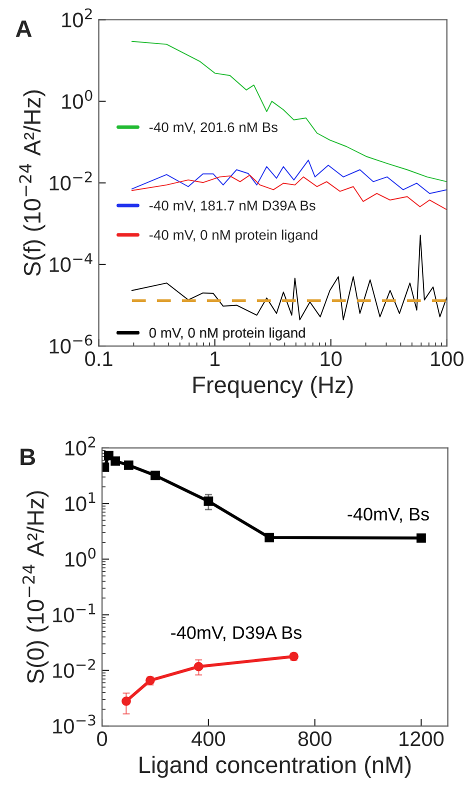 The height and width of the screenshot is (790, 466). What do you see at coordinates (273, 387) in the screenshot?
I see `x-axis-title: Frequency (Hz)` at bounding box center [273, 387].